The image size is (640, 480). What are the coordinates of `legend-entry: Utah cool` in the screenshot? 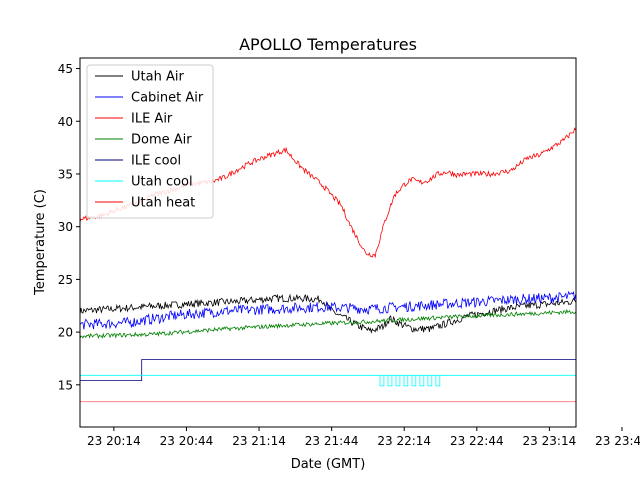 It's located at (162, 182).